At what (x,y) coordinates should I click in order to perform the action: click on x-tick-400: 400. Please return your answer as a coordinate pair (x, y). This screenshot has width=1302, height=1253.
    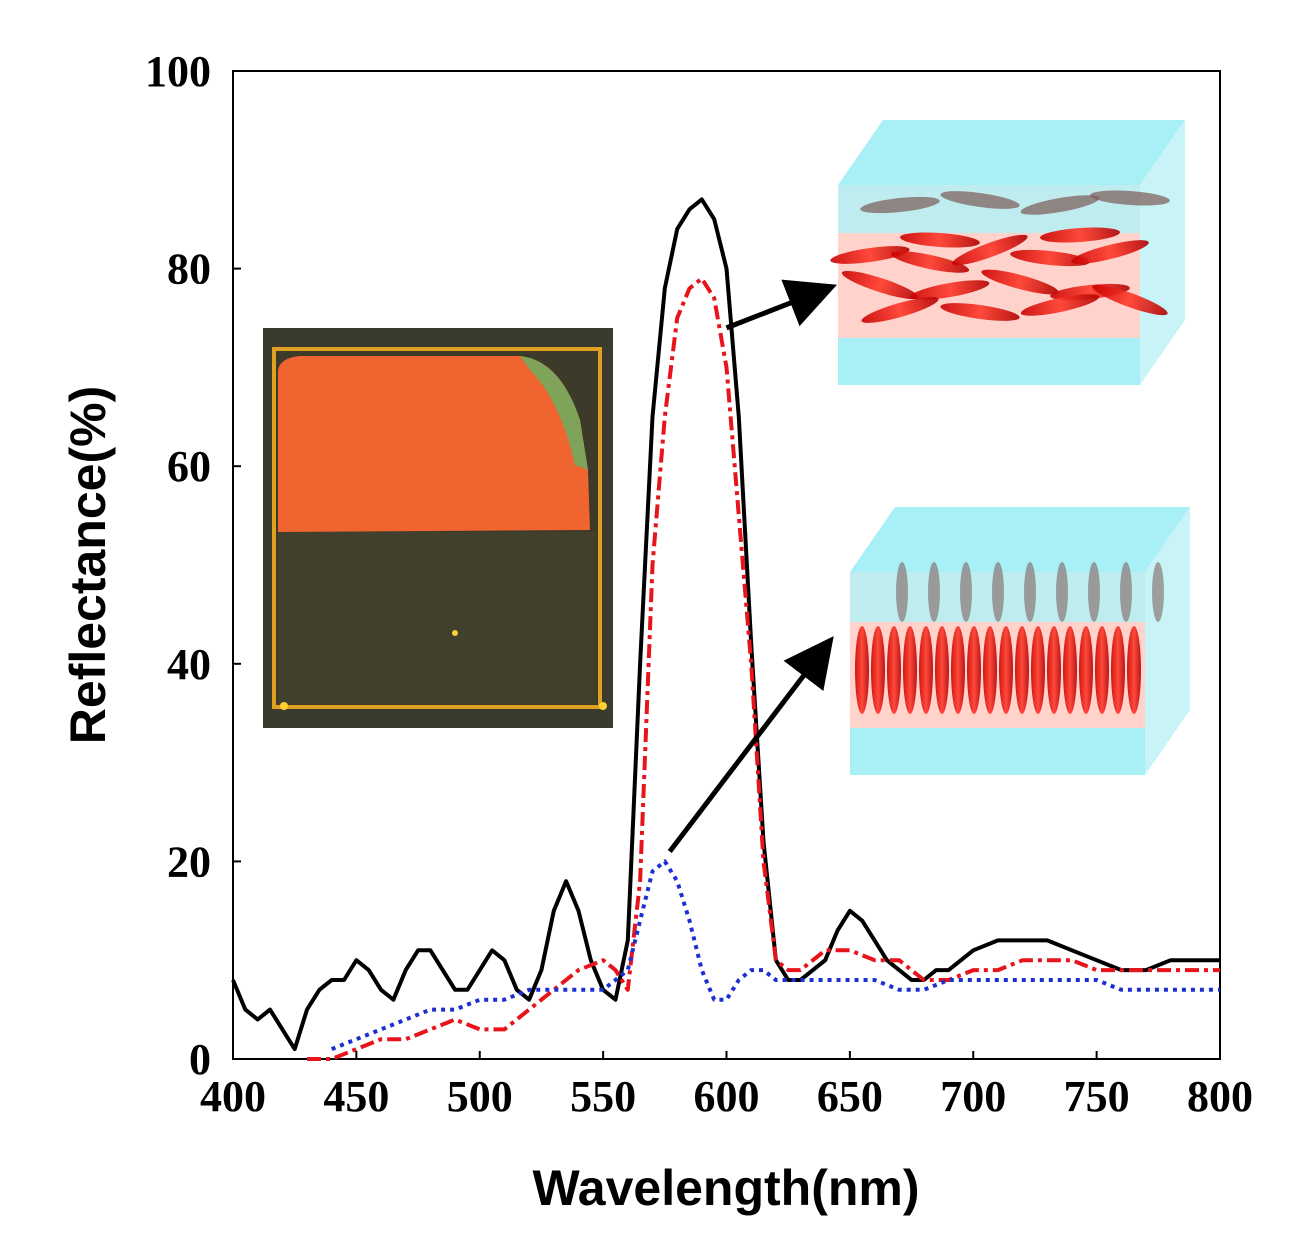
    Looking at the image, I should click on (233, 1096).